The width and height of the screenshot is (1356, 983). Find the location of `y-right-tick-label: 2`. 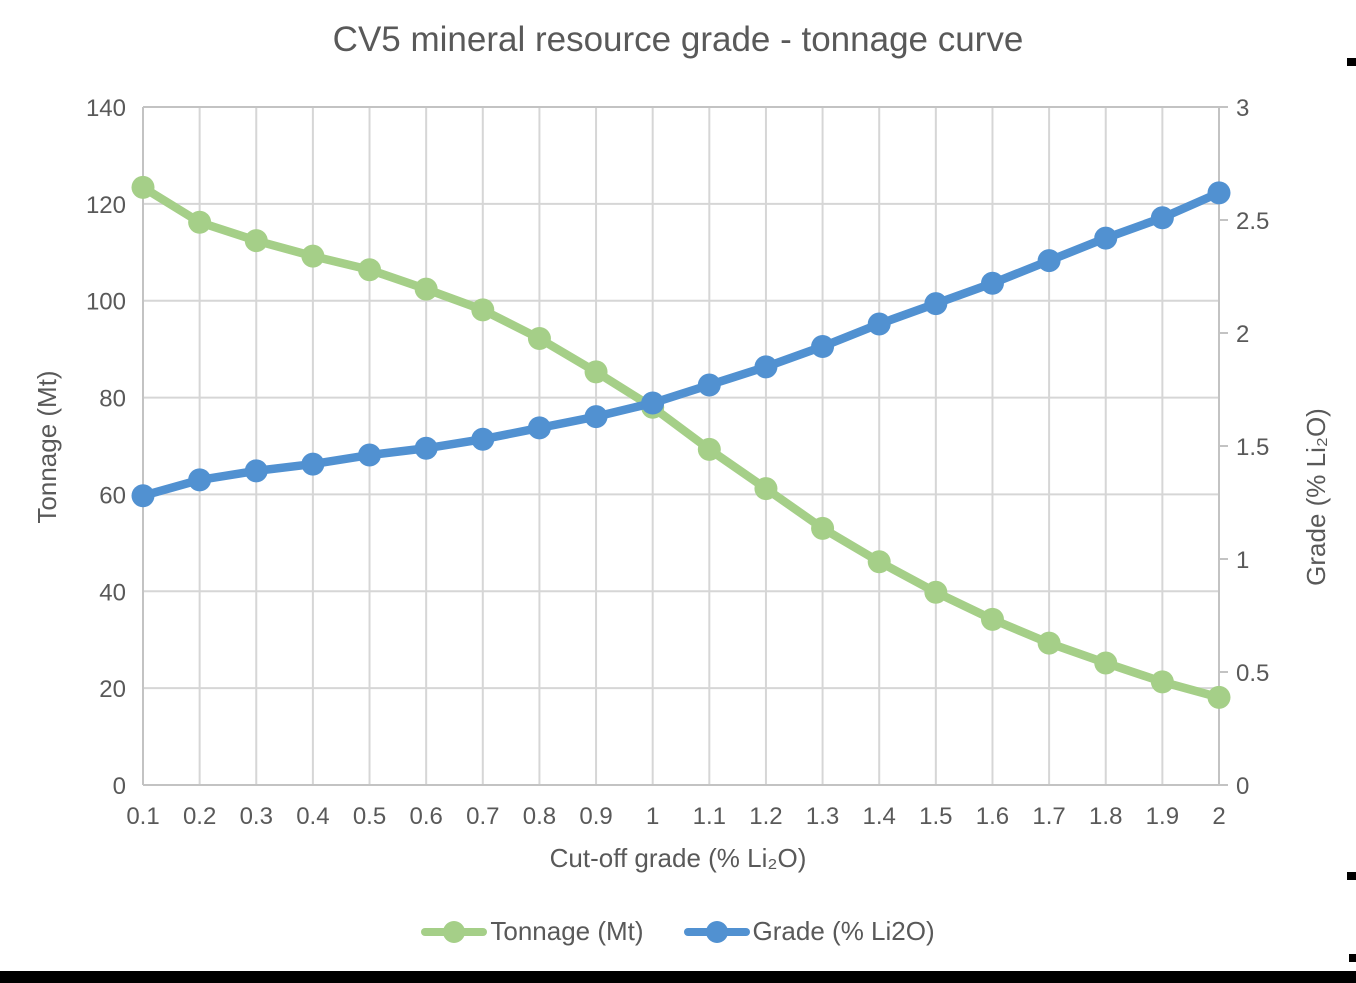

y-right-tick-label: 2 is located at coordinates (1242, 334).